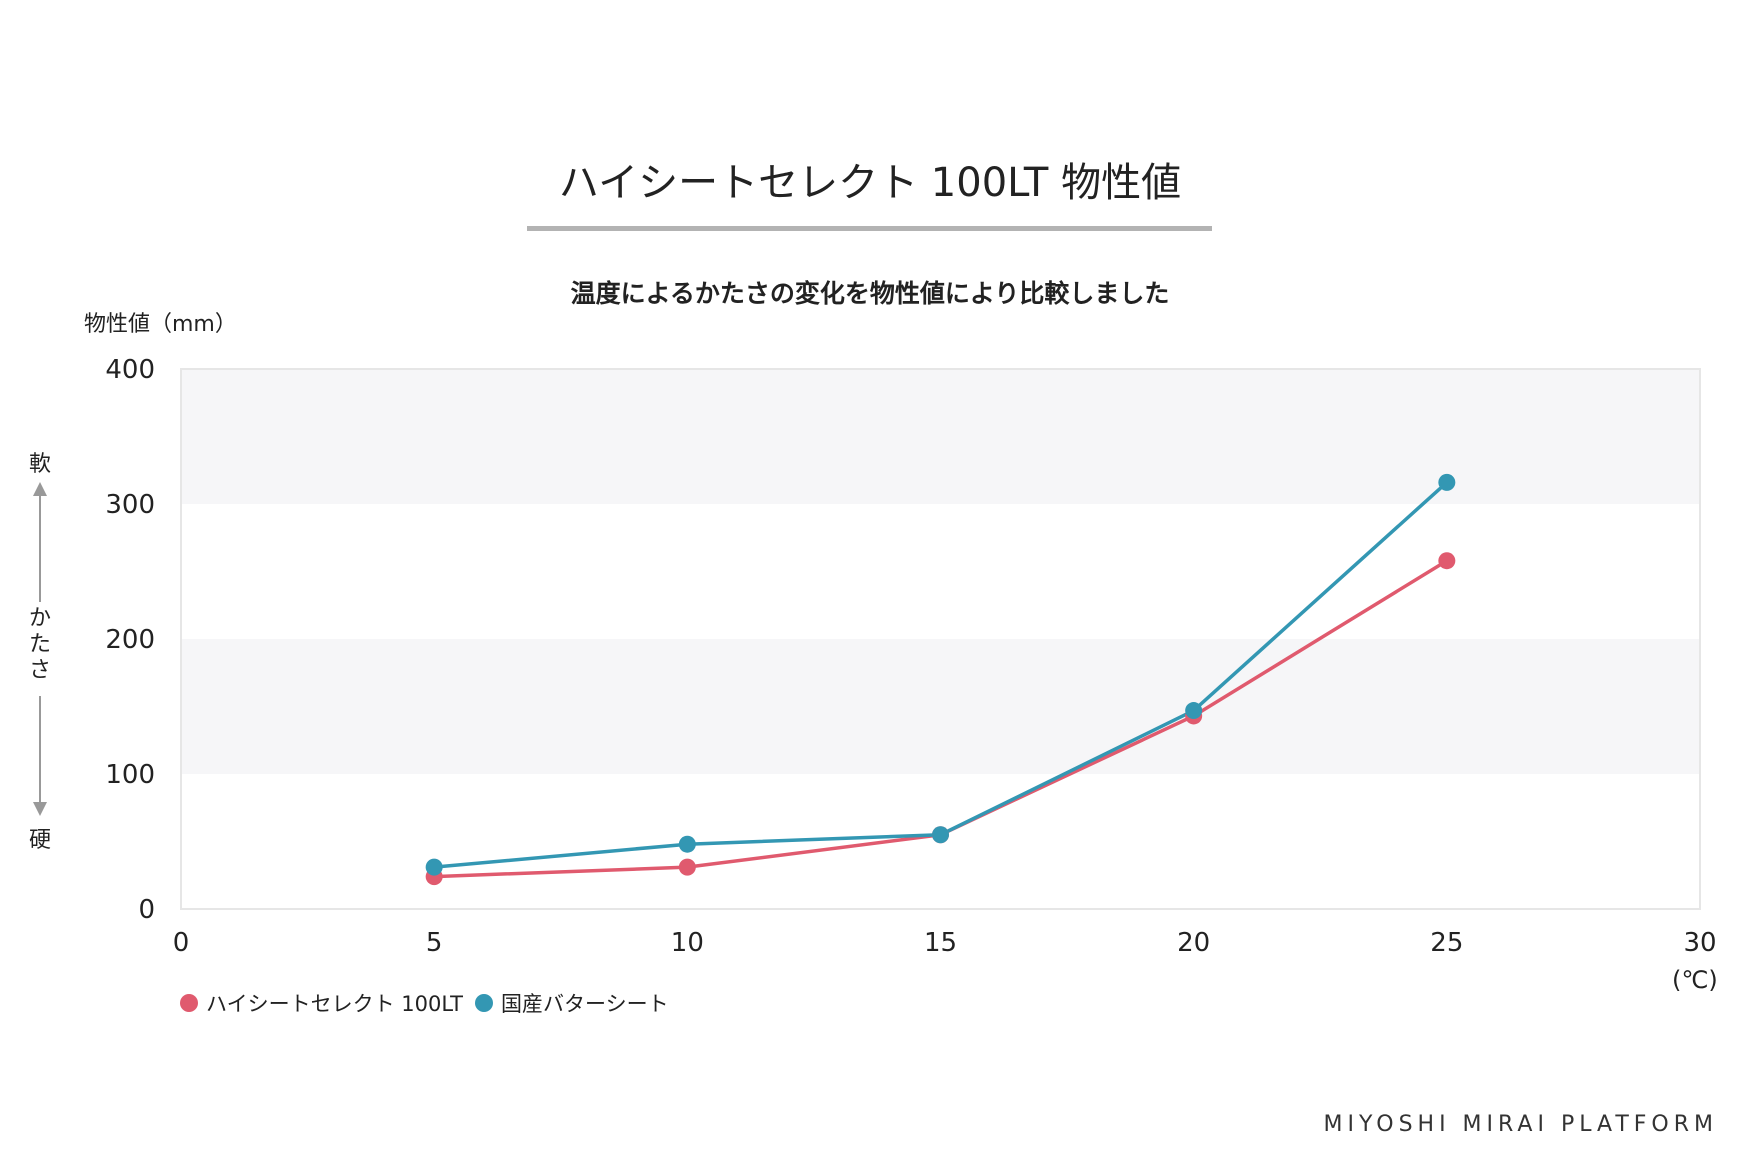 This screenshot has height=1159, width=1740. Describe the element at coordinates (434, 943) in the screenshot. I see `x-tick-label: 5` at that location.